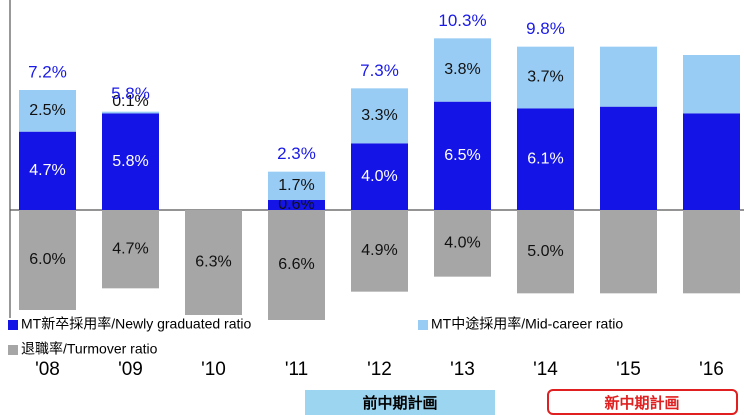  I want to click on total-label: 9.8%, so click(545, 28).